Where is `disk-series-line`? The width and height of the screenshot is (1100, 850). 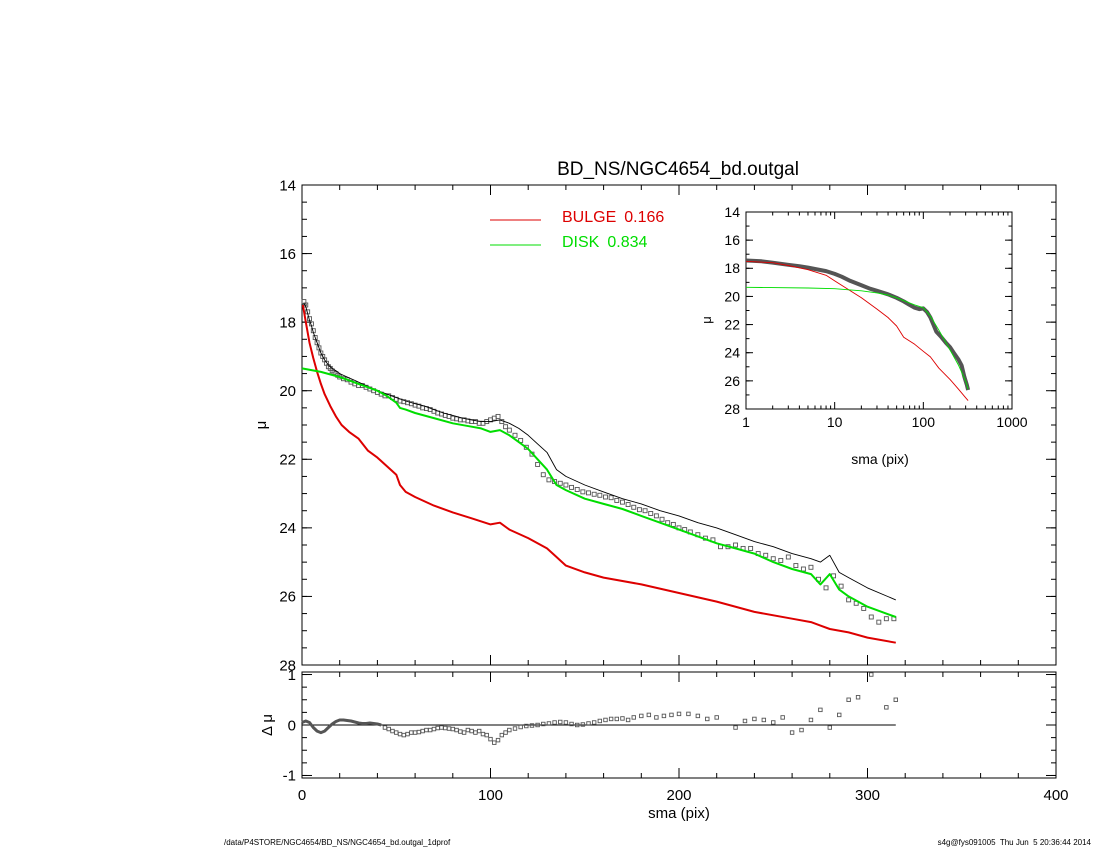
disk-series-line is located at coordinates (857, 338).